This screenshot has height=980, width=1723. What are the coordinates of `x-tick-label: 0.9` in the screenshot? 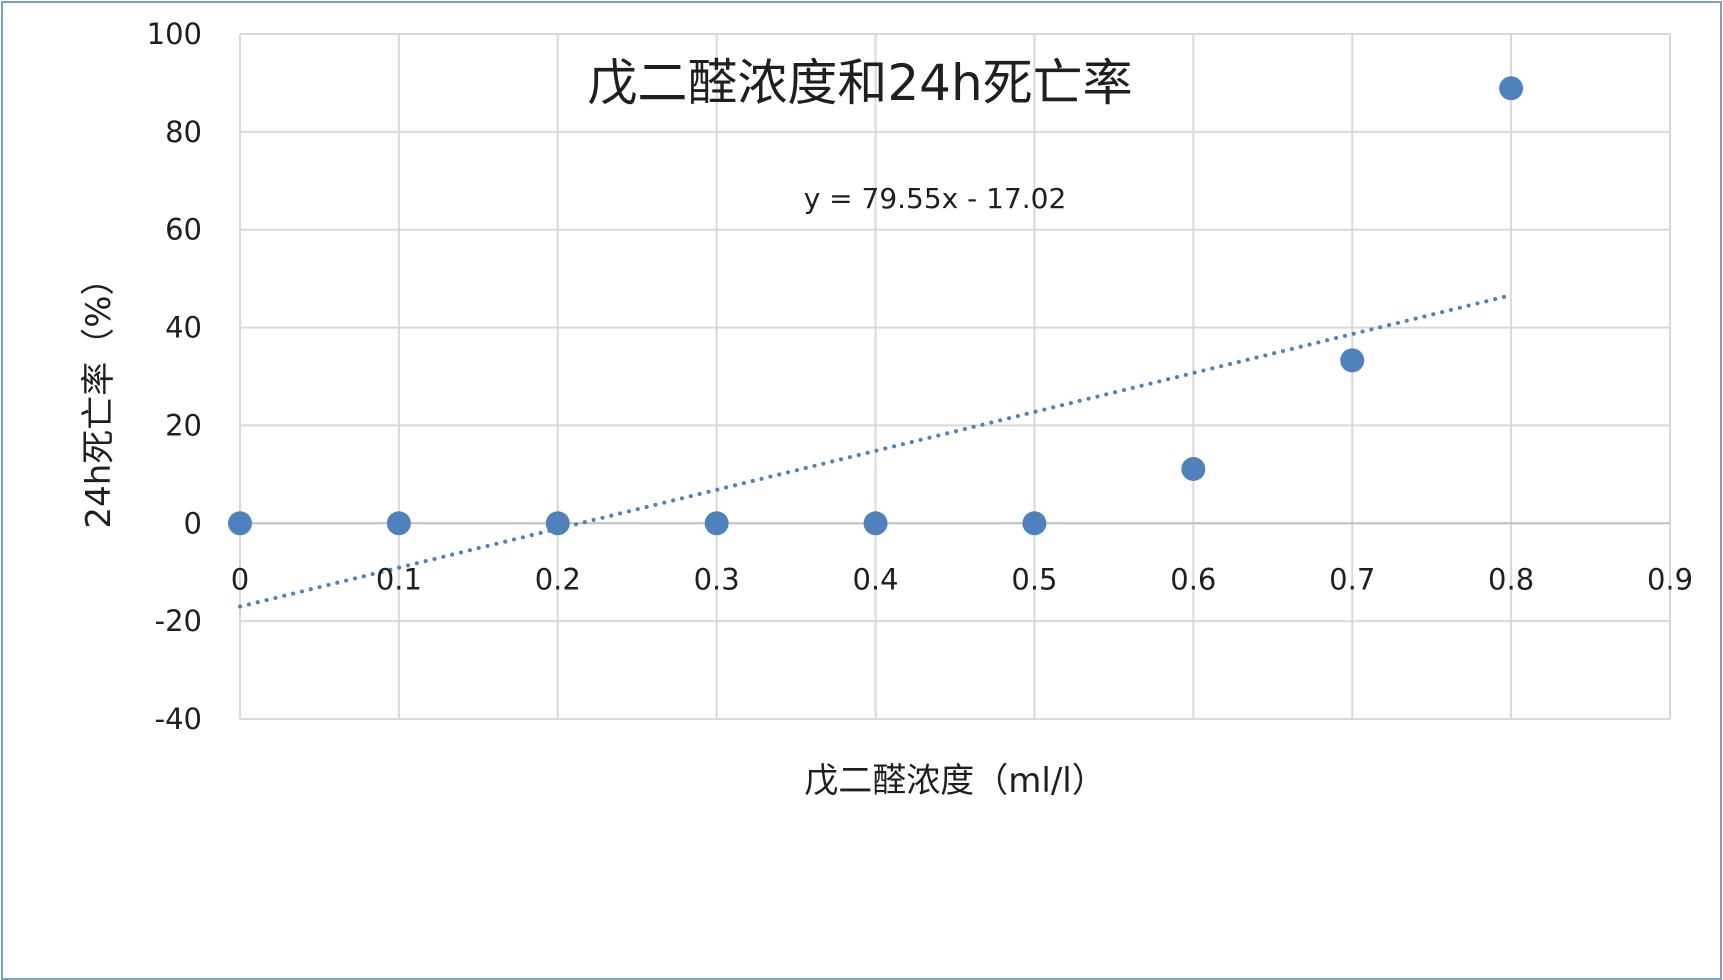 It's located at (1670, 579).